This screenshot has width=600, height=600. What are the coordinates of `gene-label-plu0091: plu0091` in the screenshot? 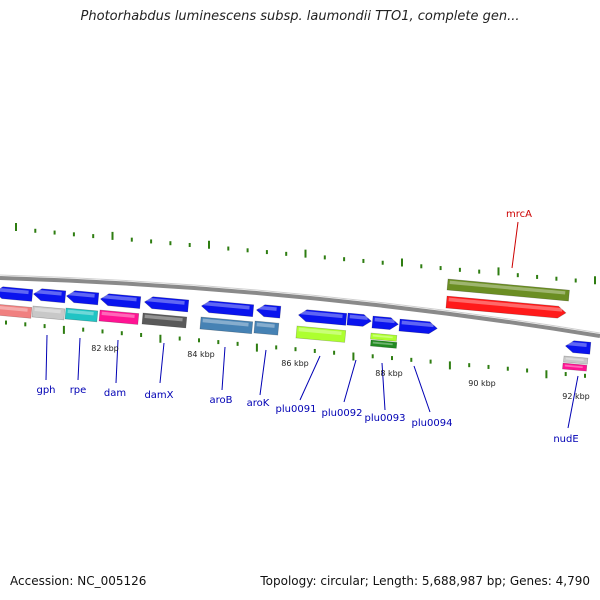 It's located at (296, 409).